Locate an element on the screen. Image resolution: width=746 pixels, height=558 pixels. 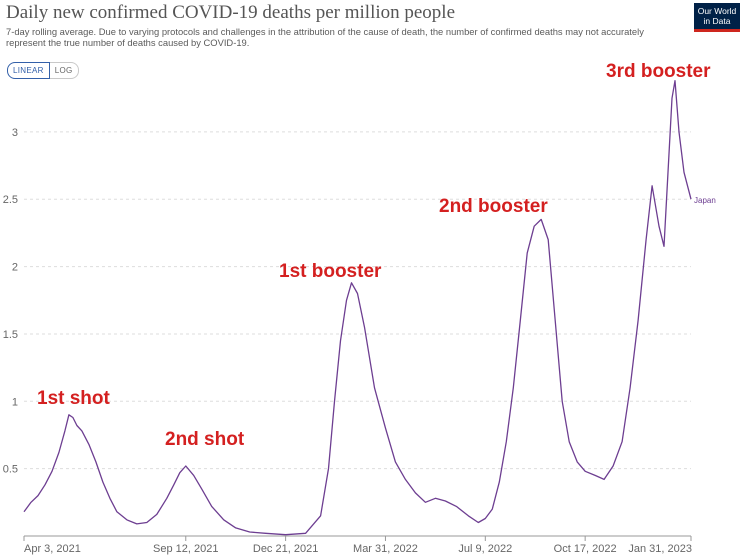
y-tick-label: 3 is located at coordinates (15, 133).